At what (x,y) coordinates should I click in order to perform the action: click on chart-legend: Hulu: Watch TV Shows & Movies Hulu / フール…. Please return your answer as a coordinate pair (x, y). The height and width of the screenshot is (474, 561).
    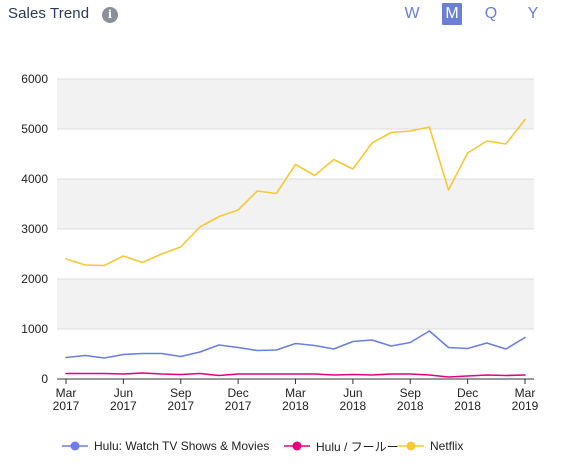
    Looking at the image, I should click on (280, 446).